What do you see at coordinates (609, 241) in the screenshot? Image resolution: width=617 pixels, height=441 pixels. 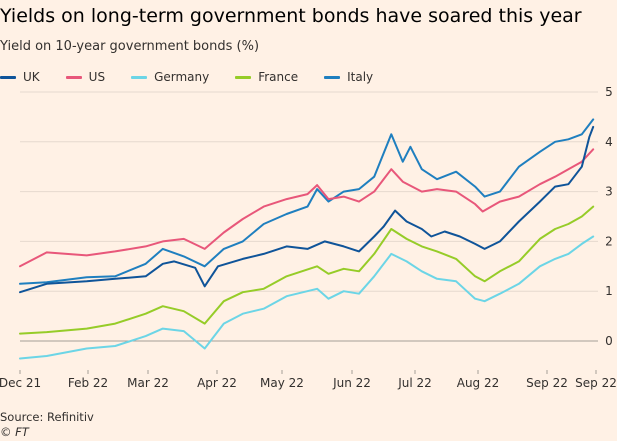 I see `y-tick-label: 2` at bounding box center [609, 241].